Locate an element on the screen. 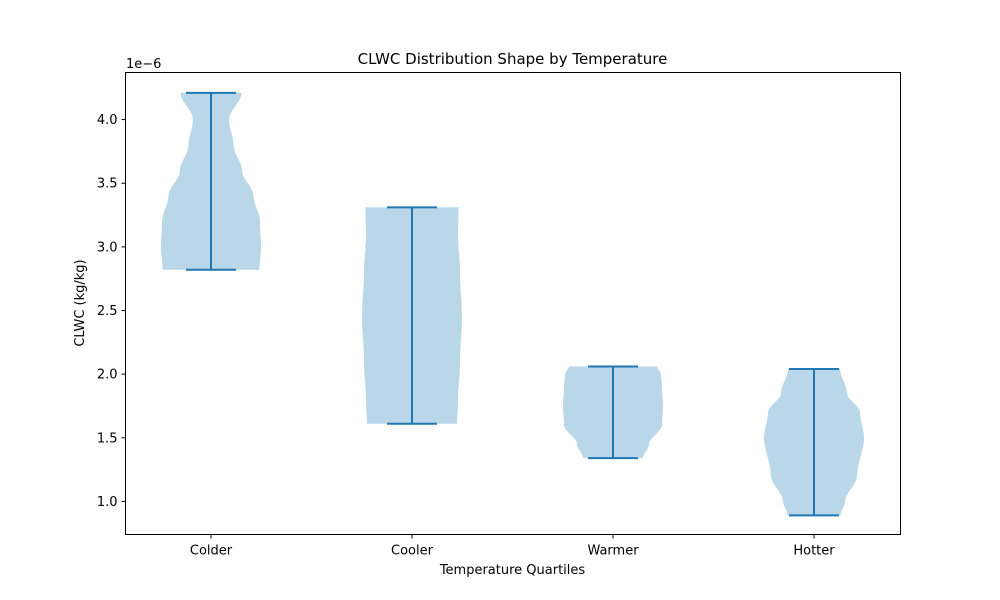  y-tick-label: 2.0 is located at coordinates (107, 375).